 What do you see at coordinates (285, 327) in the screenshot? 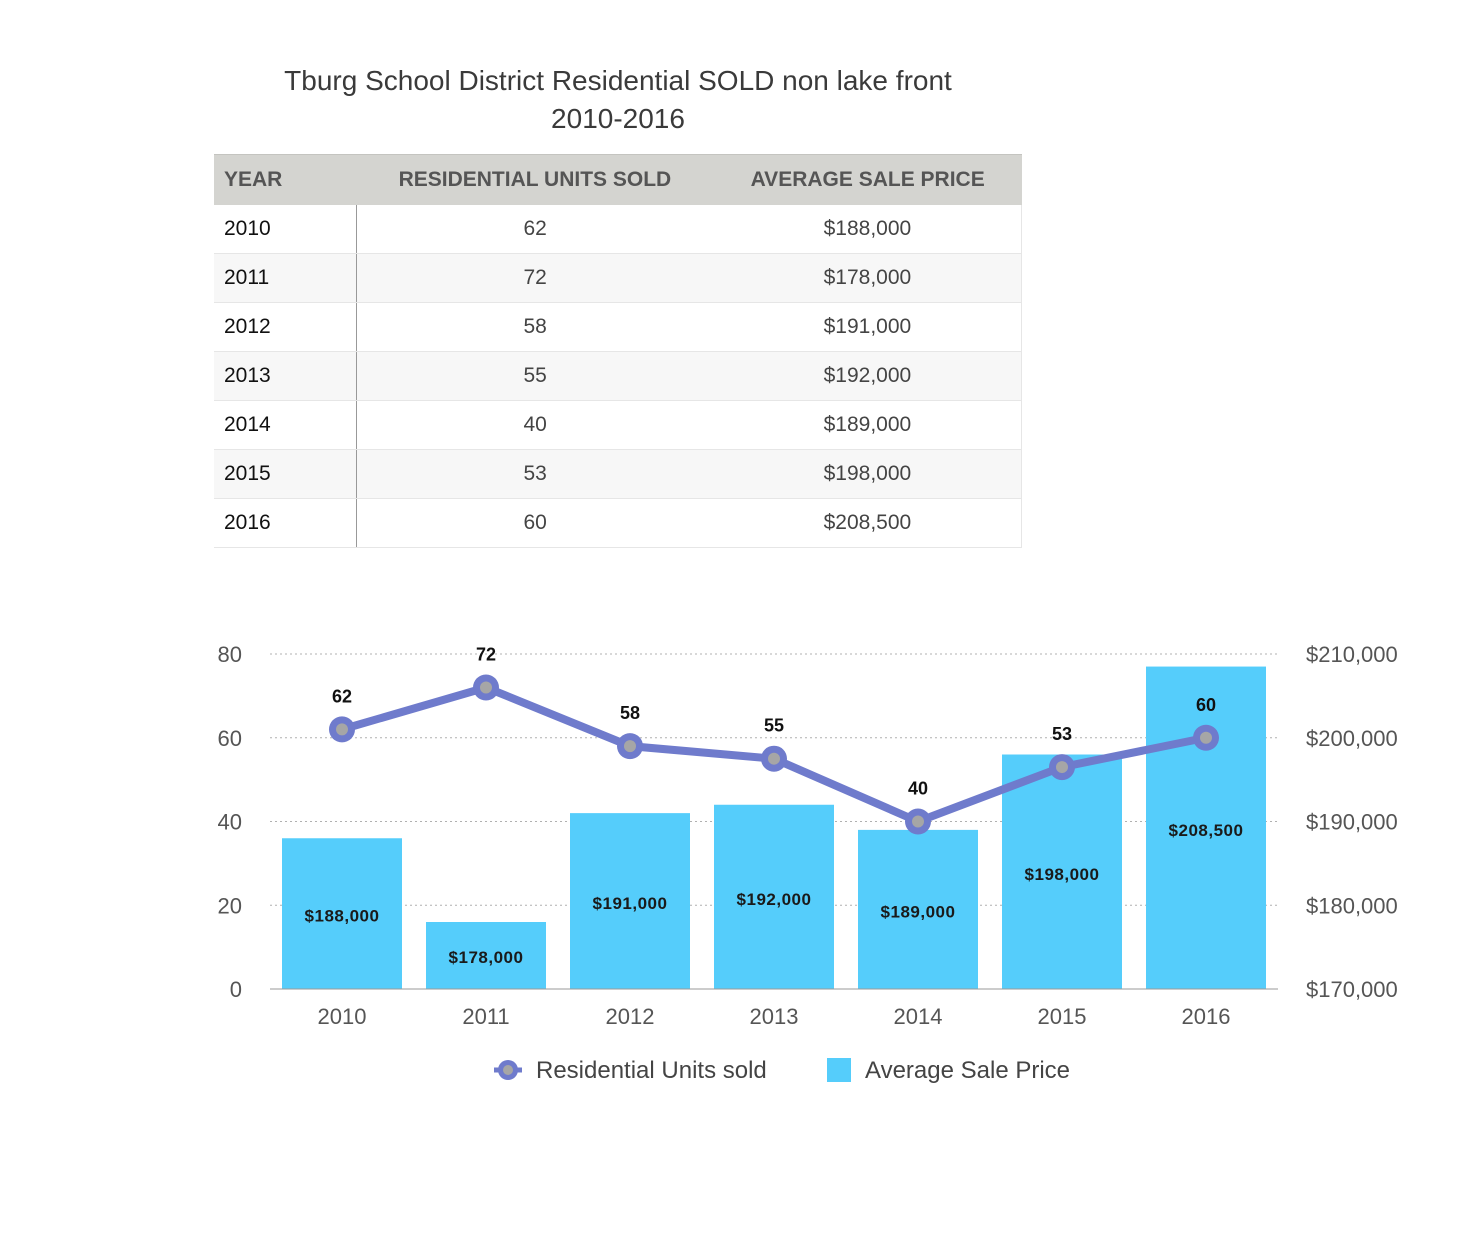
I see `cell-year: 2012` at bounding box center [285, 327].